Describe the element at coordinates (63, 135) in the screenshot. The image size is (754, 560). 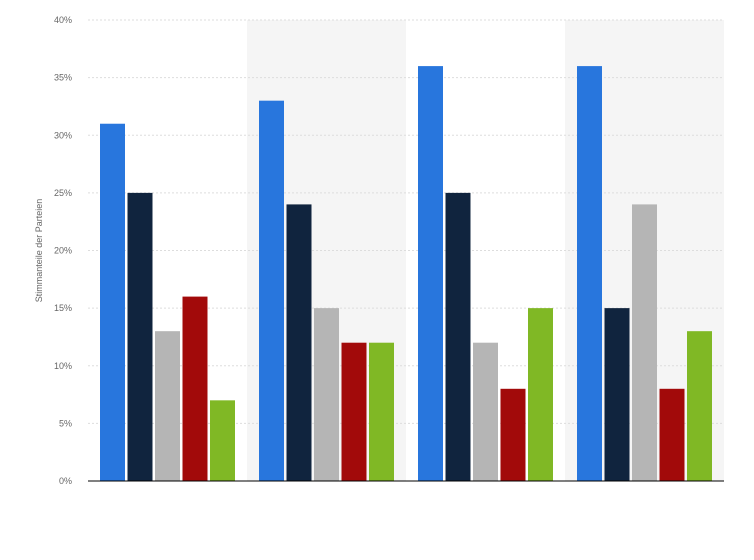
I see `y-tick-label: 30%` at that location.